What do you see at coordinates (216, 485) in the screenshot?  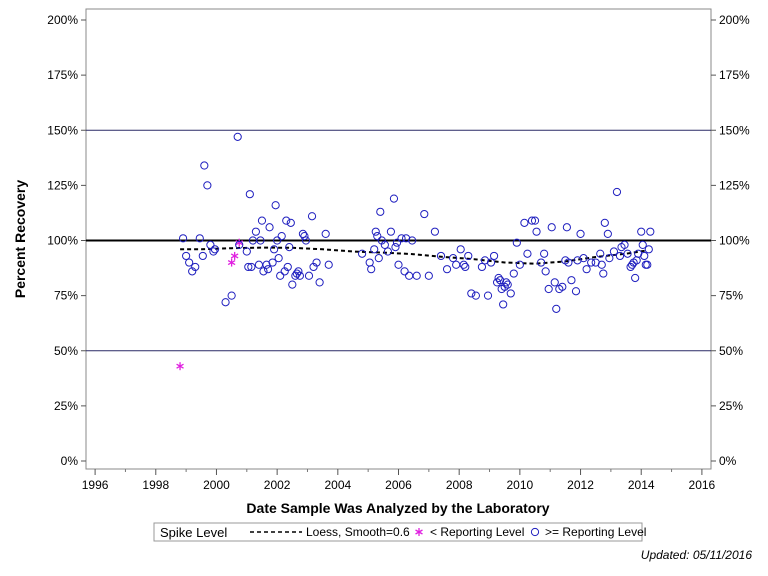 I see `x-tick-label: 2000` at bounding box center [216, 485].